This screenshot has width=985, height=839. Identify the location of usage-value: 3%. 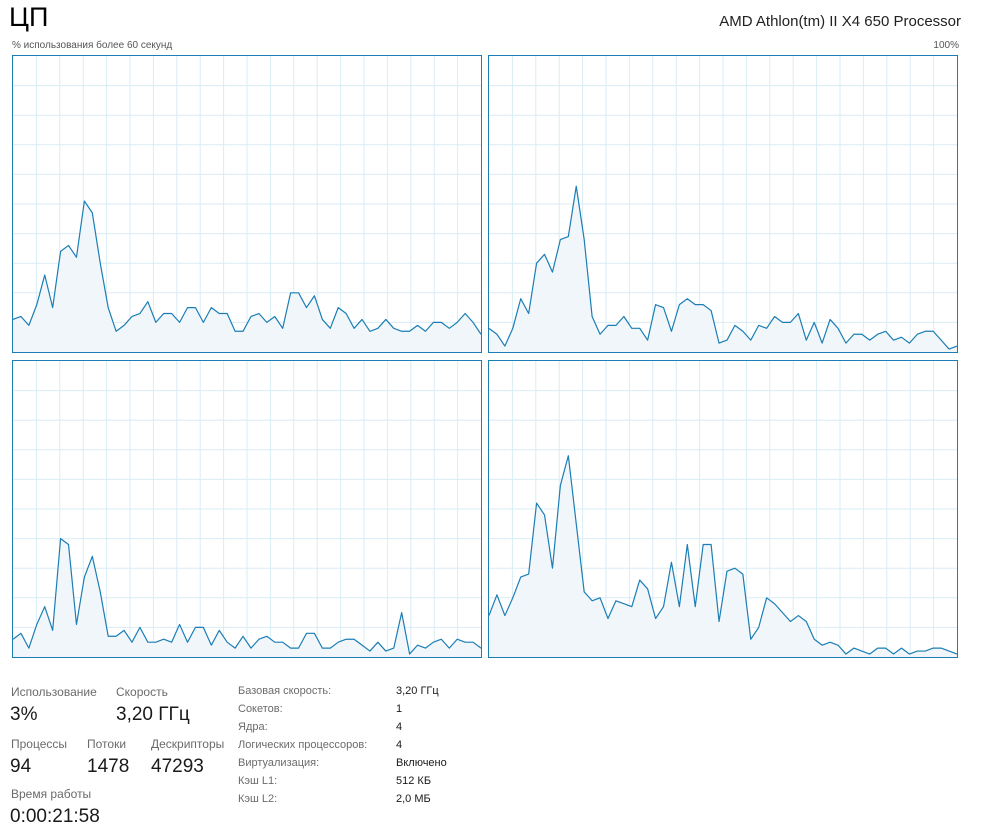
(24, 714).